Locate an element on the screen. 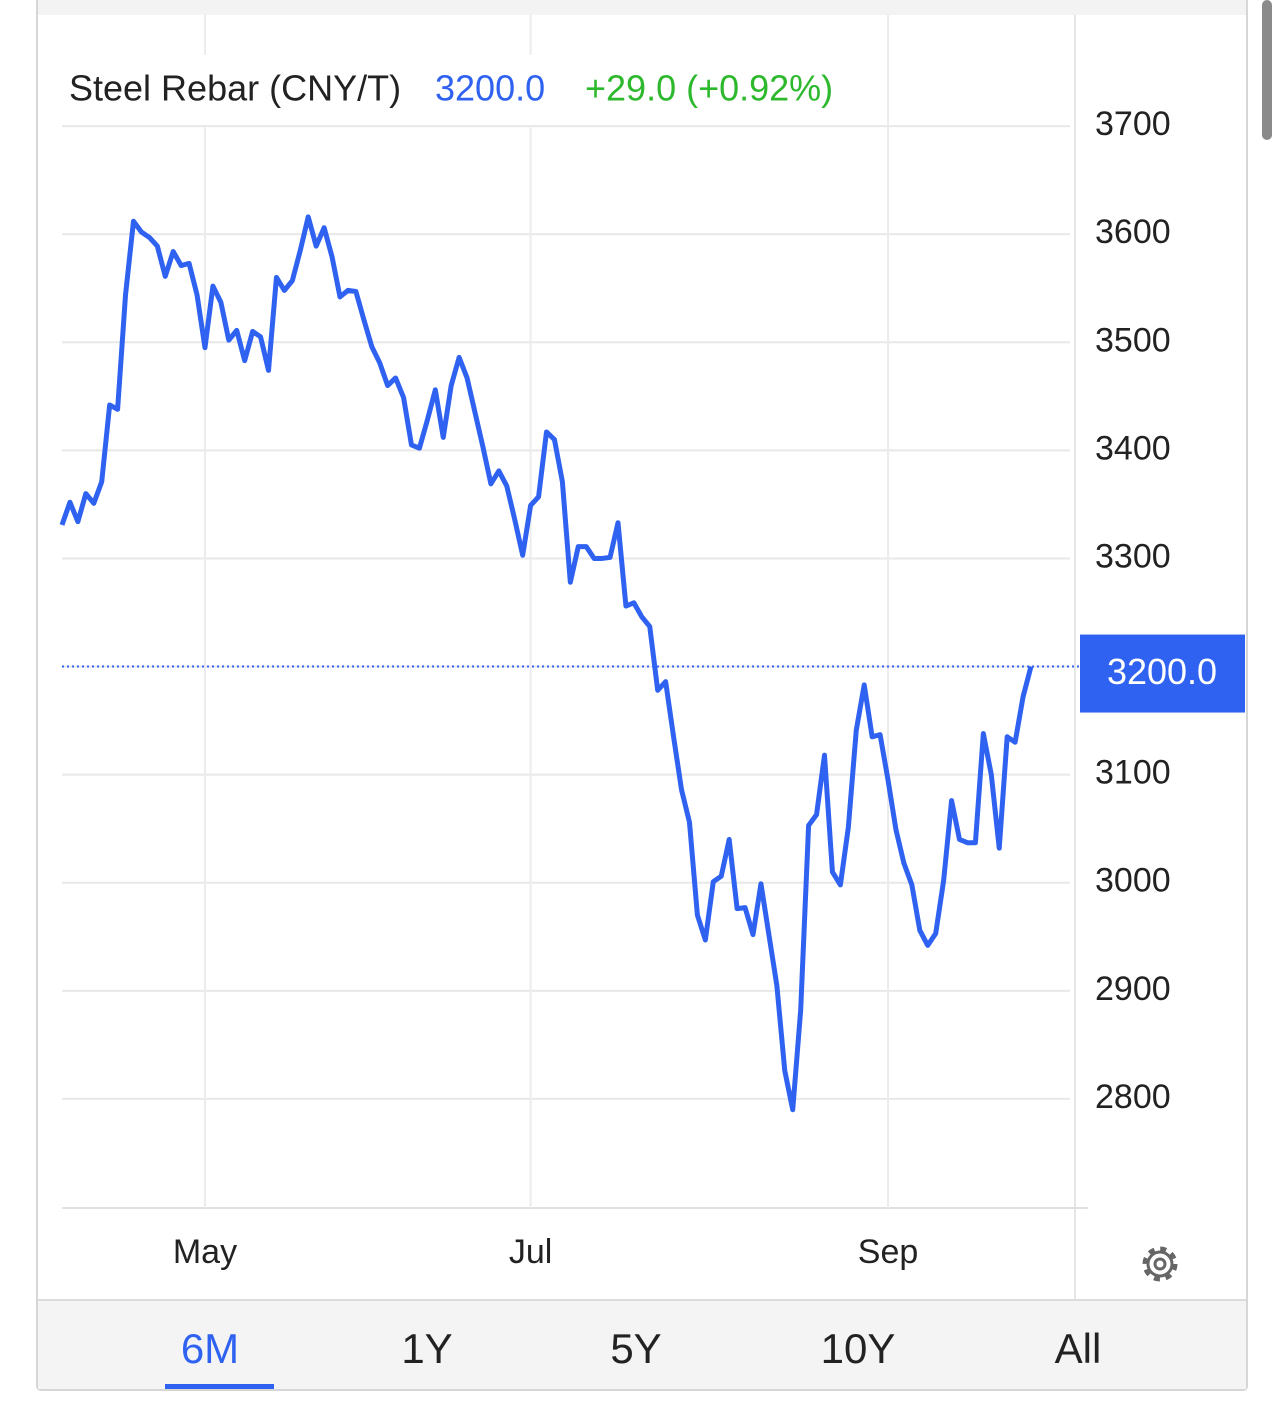  gear-hub is located at coordinates (1160, 1264).